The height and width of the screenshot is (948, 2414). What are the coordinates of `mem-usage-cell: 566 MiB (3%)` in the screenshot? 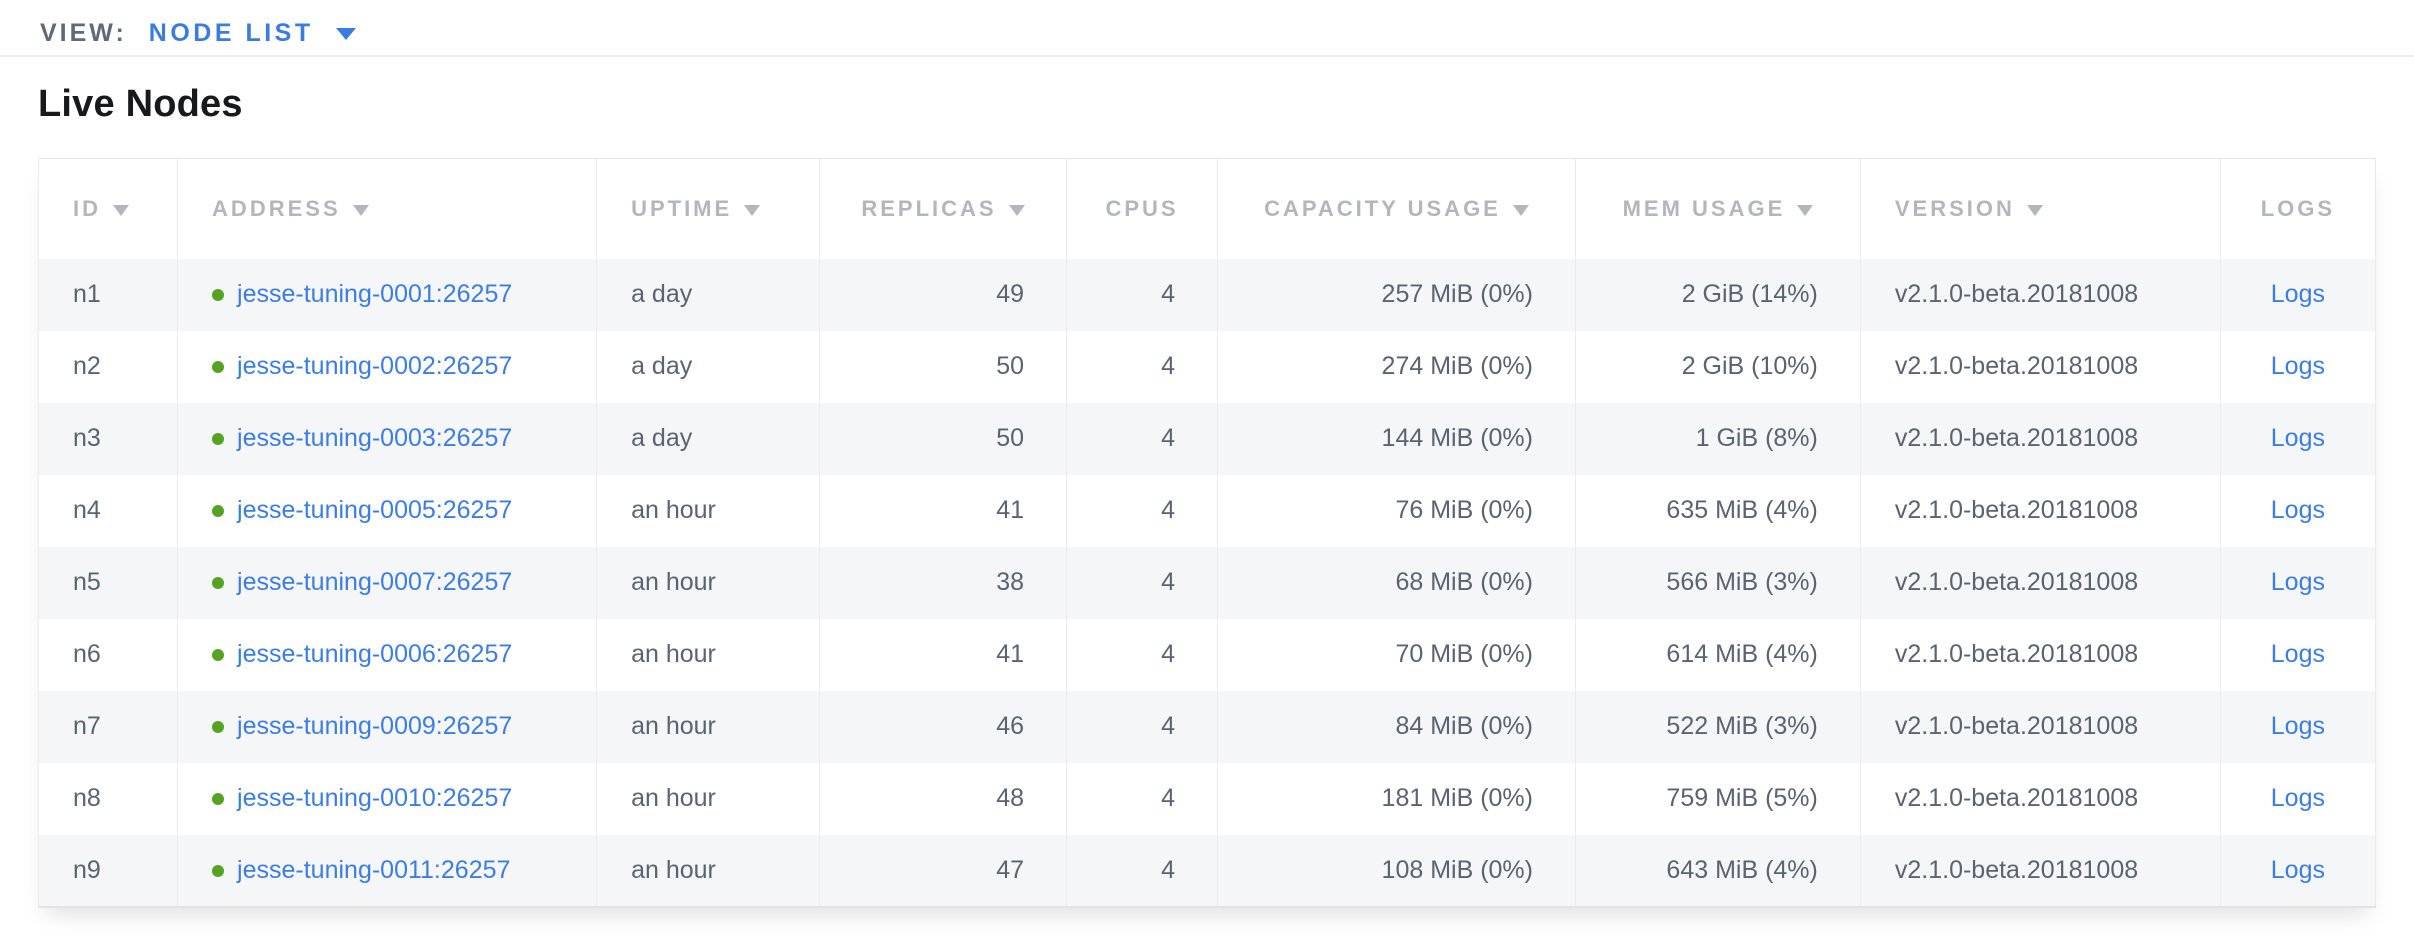 It's located at (1718, 582).